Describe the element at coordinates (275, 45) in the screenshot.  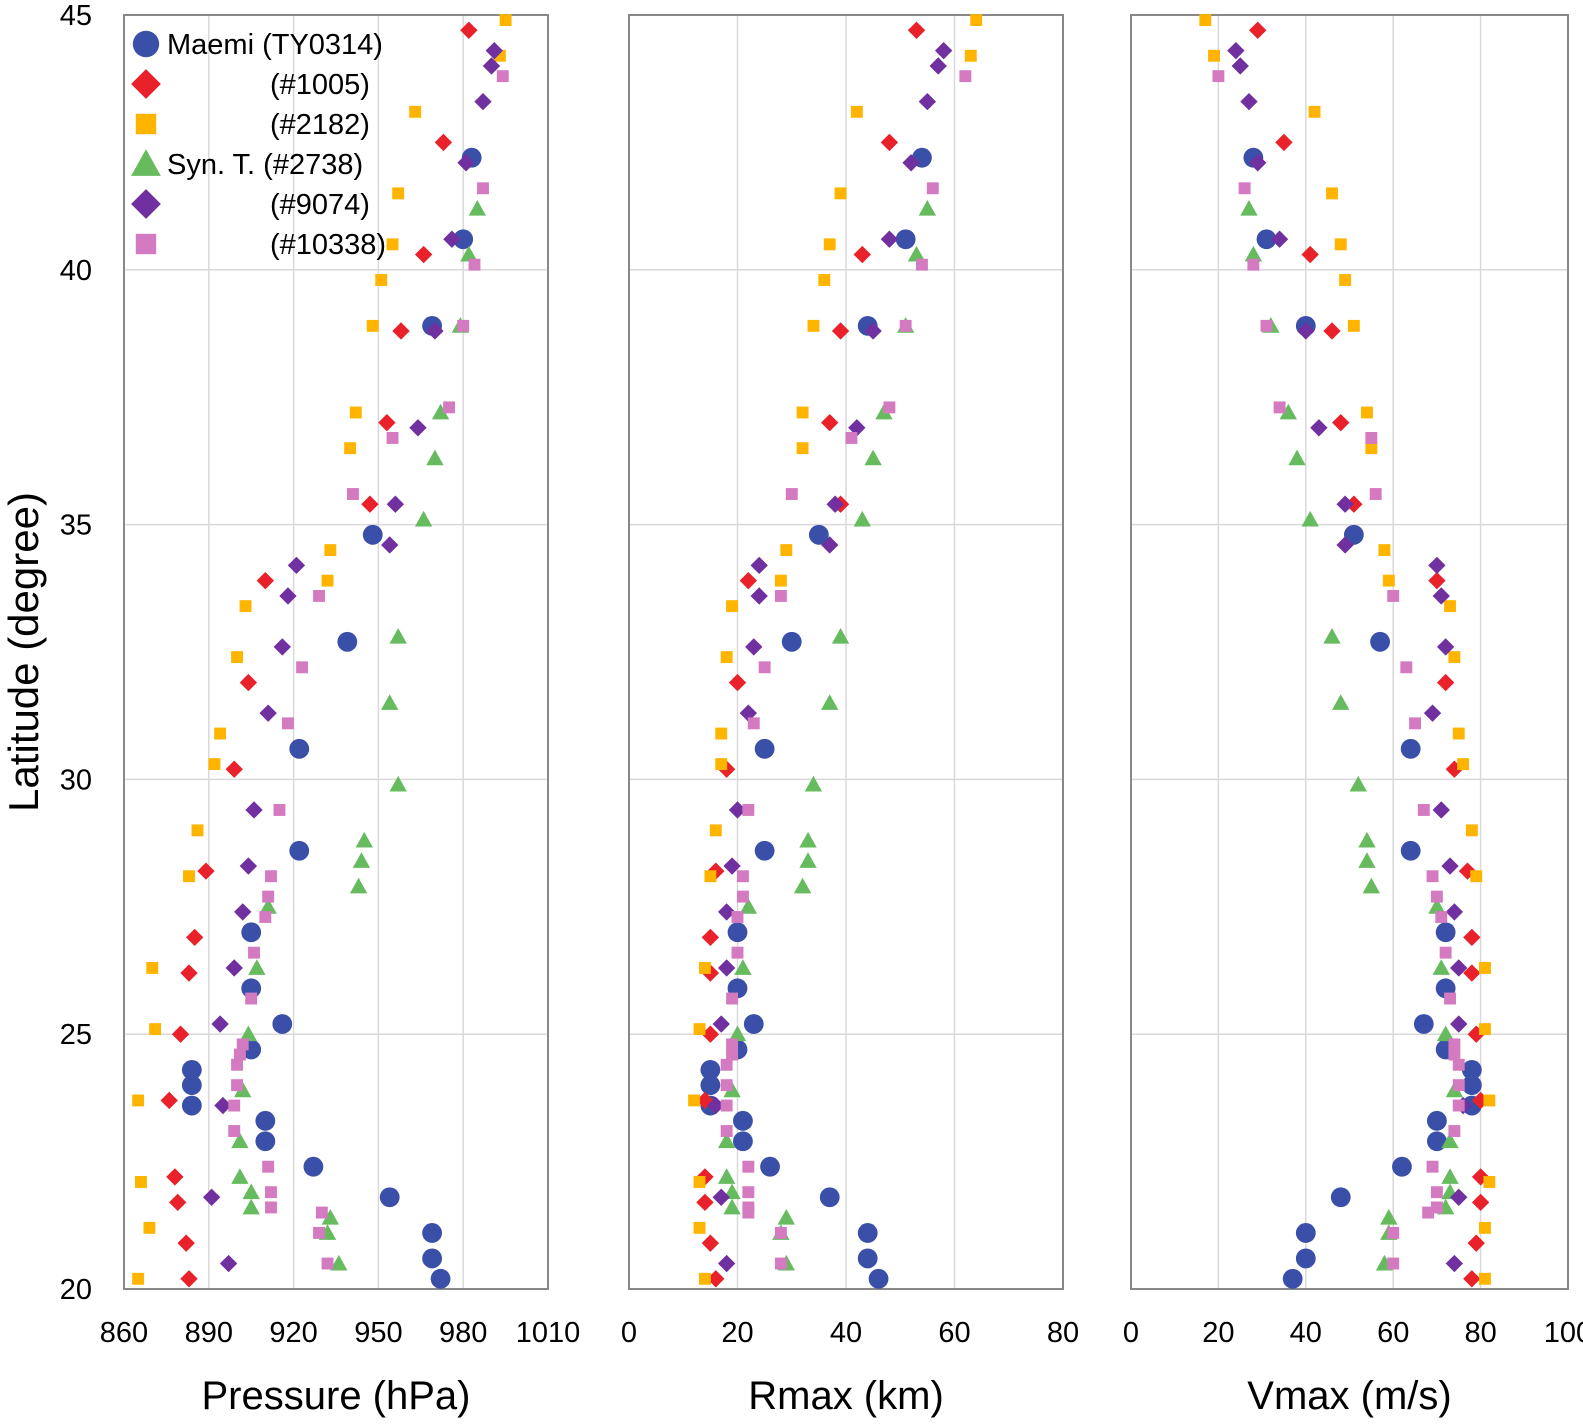
I see `legend-label: Maemi (TY0314)` at that location.